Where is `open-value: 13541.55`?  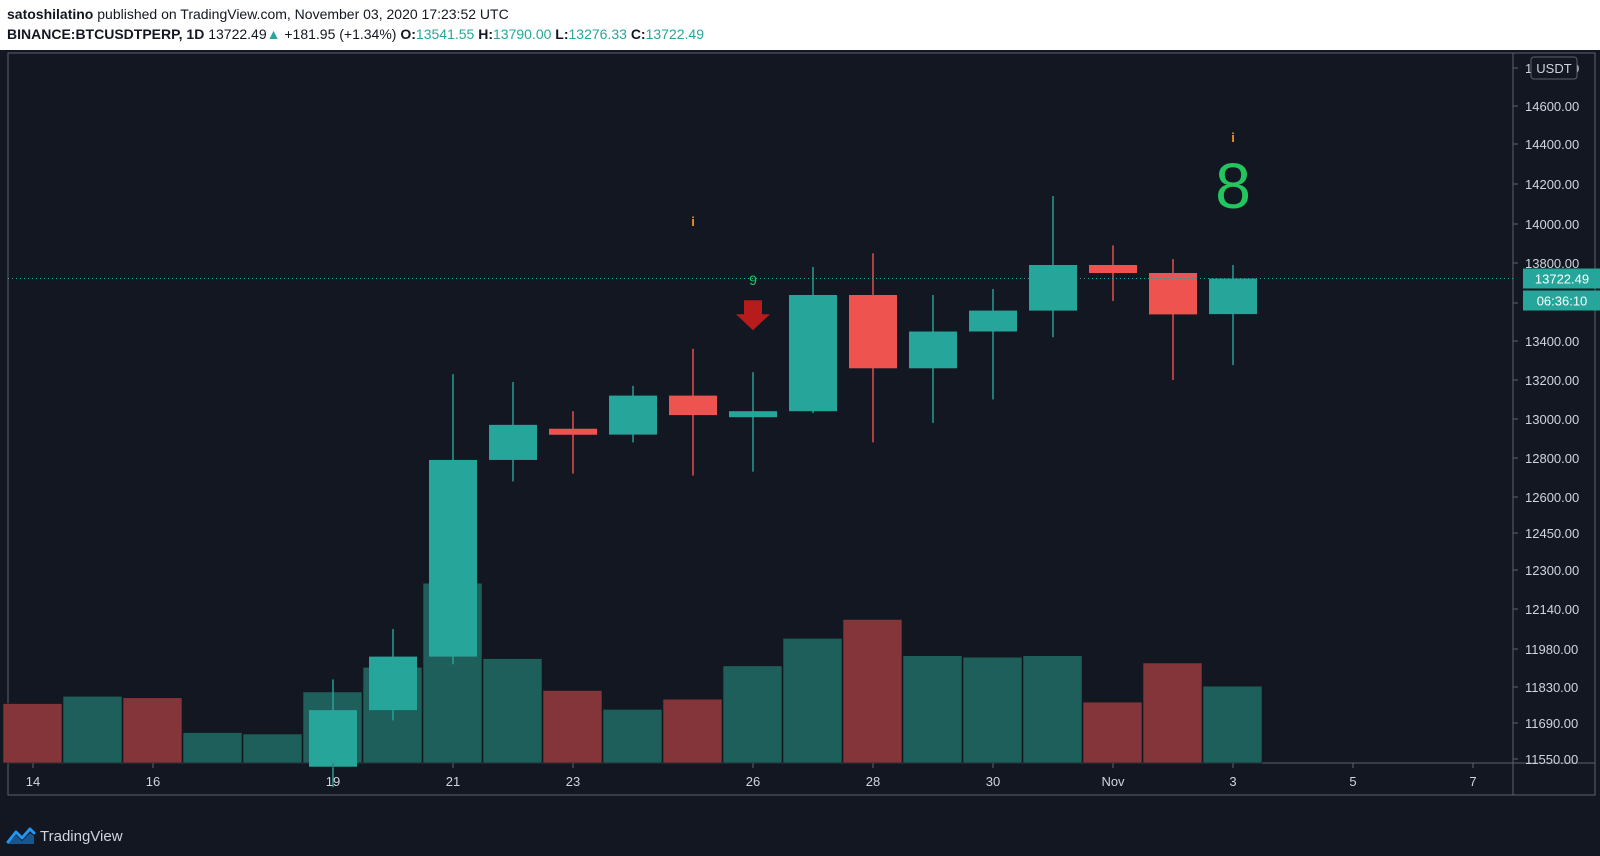
open-value: 13541.55 is located at coordinates (445, 34).